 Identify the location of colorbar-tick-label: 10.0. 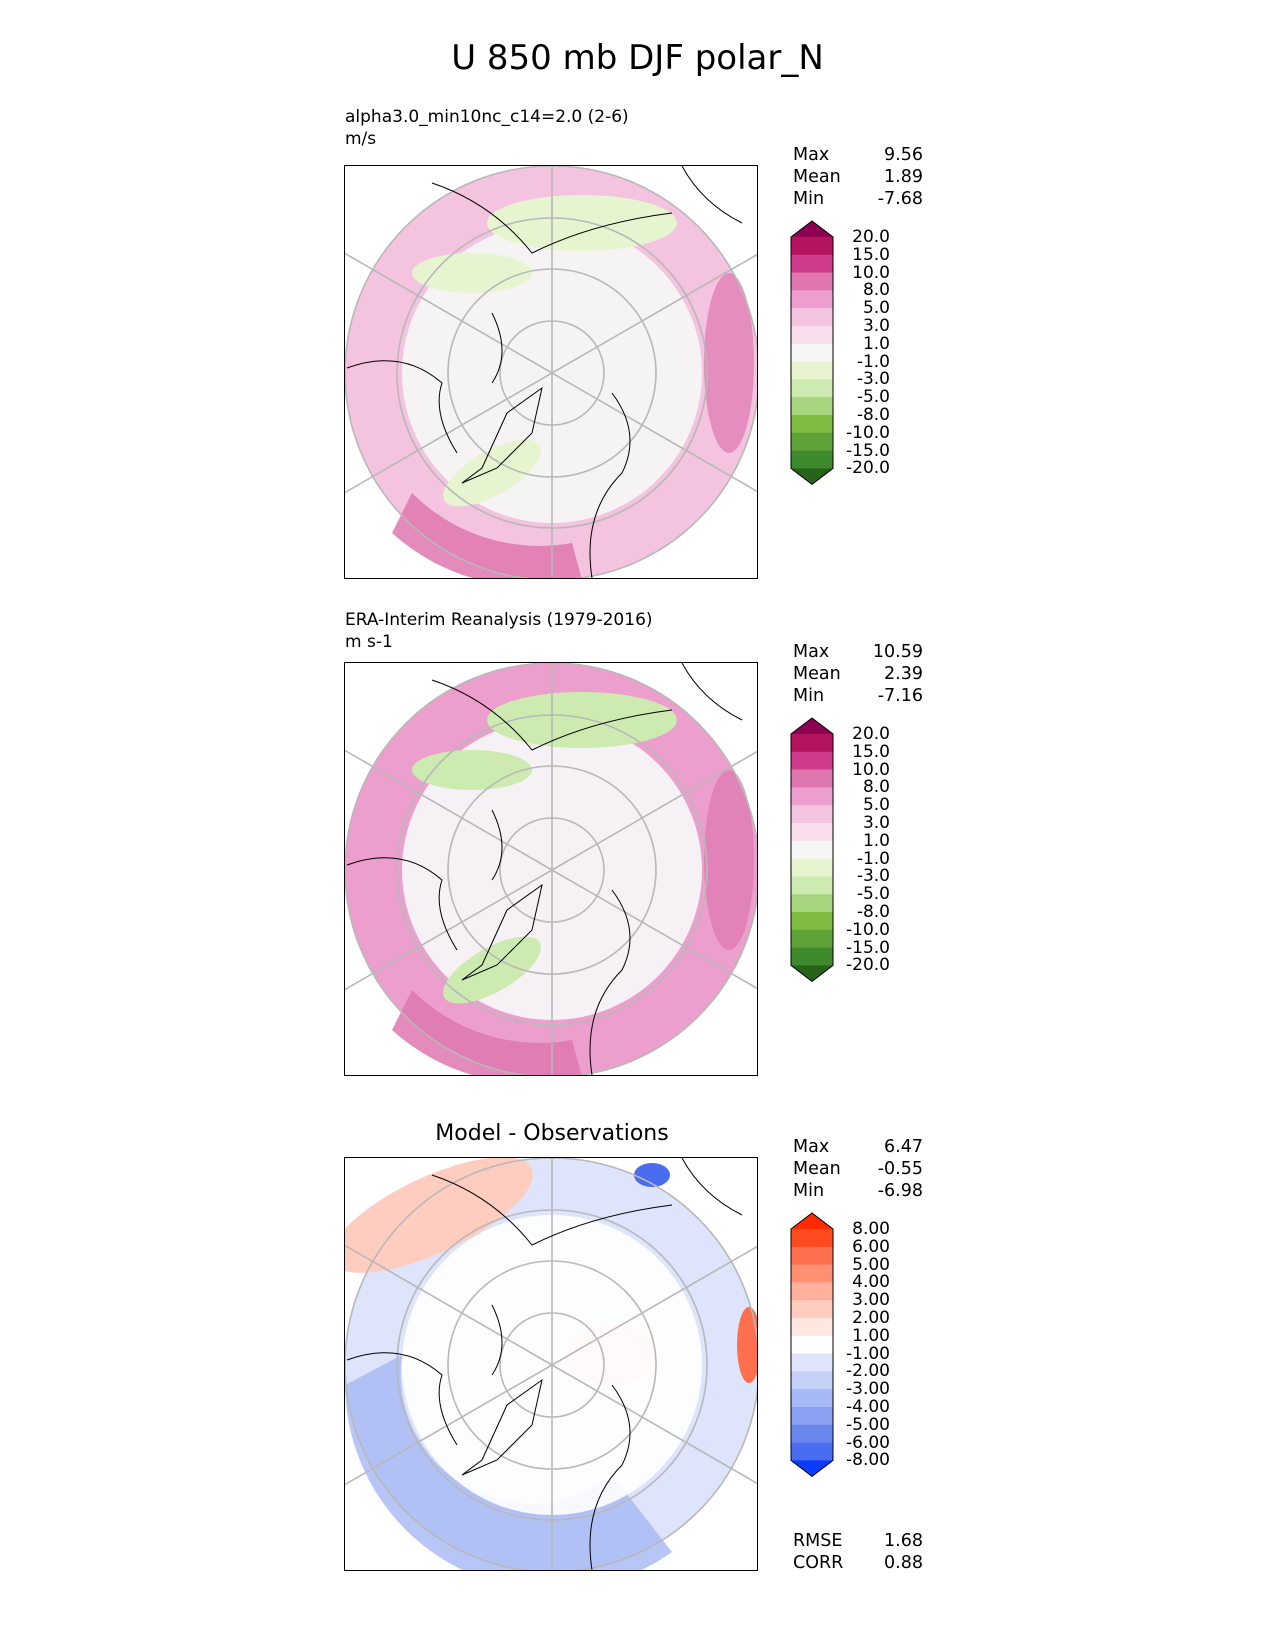
(871, 272).